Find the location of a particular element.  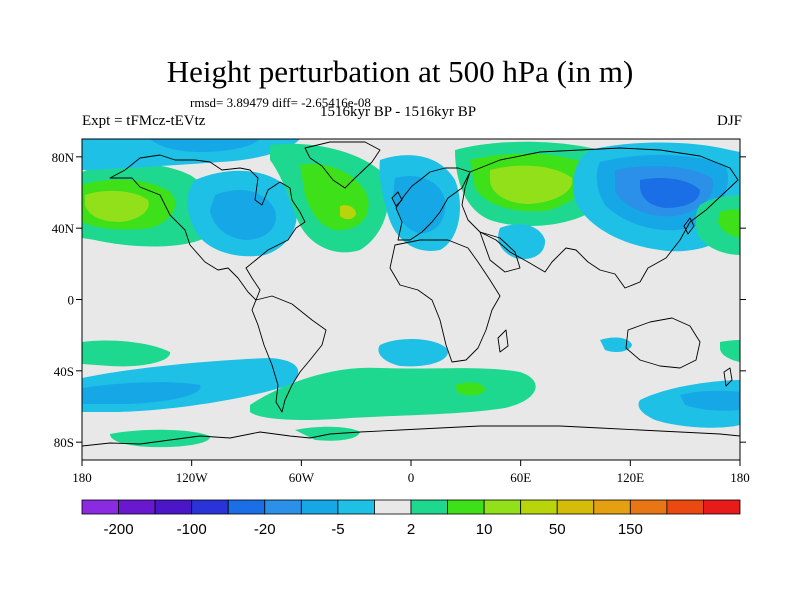

coastline-australia is located at coordinates (663, 343).